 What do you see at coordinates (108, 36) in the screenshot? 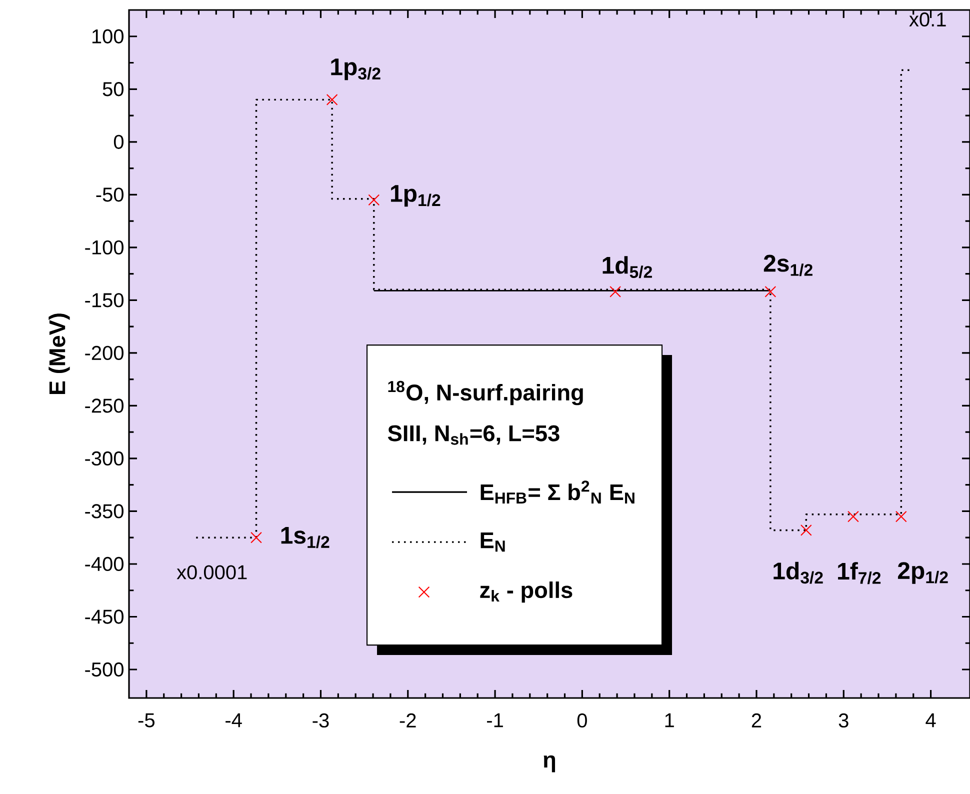
I see `y-tick-label: 100` at bounding box center [108, 36].